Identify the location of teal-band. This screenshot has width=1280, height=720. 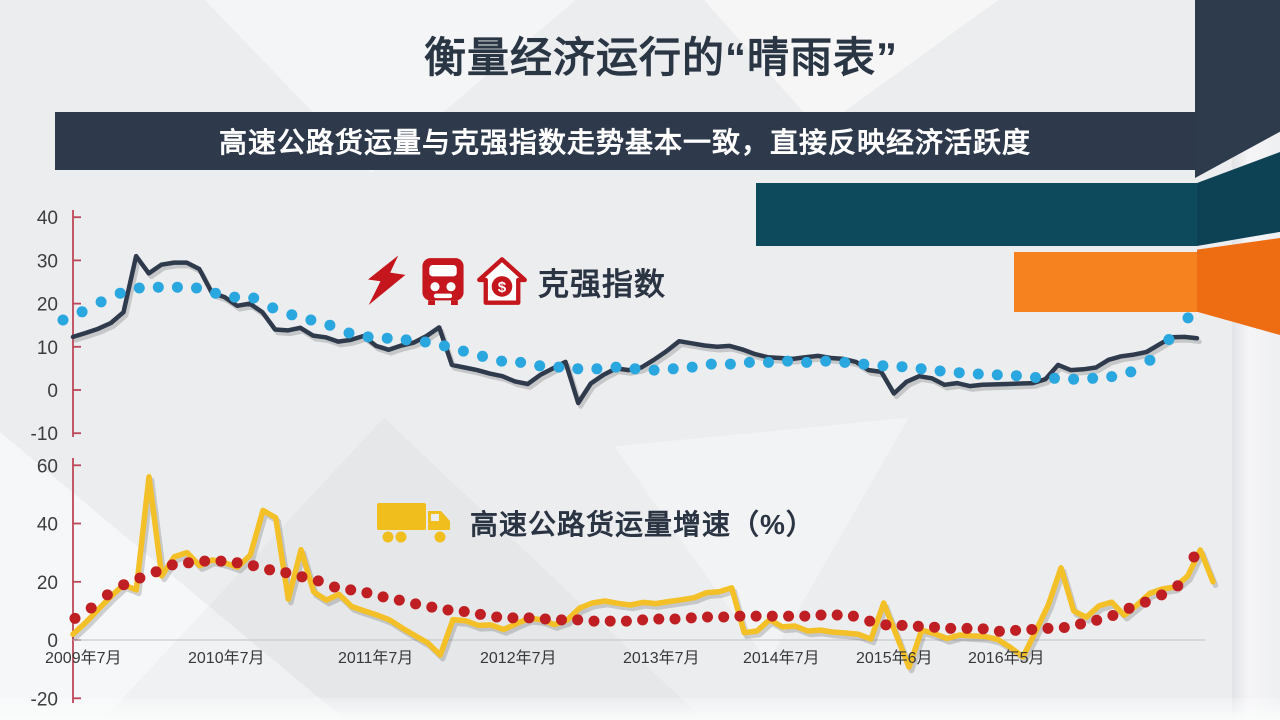
(976, 214).